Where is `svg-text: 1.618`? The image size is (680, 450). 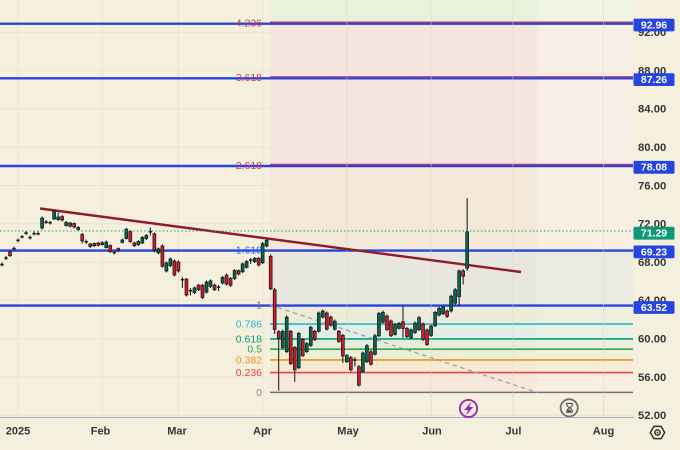
svg-text: 1.618 is located at coordinates (249, 251).